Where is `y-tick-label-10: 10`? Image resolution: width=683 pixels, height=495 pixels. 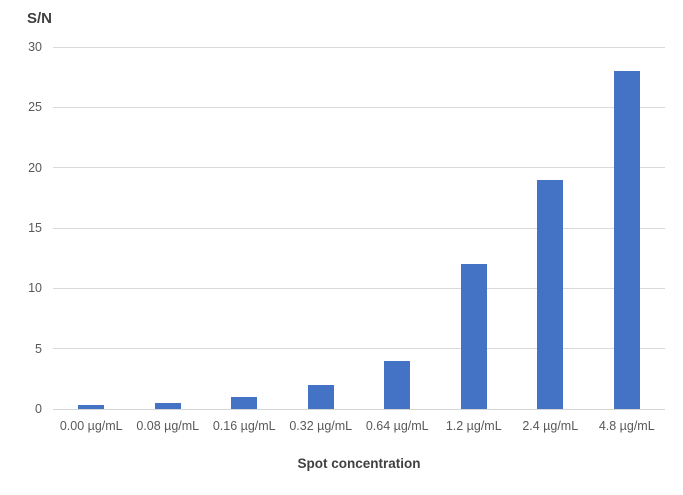 y-tick-label-10: 10 is located at coordinates (35, 288).